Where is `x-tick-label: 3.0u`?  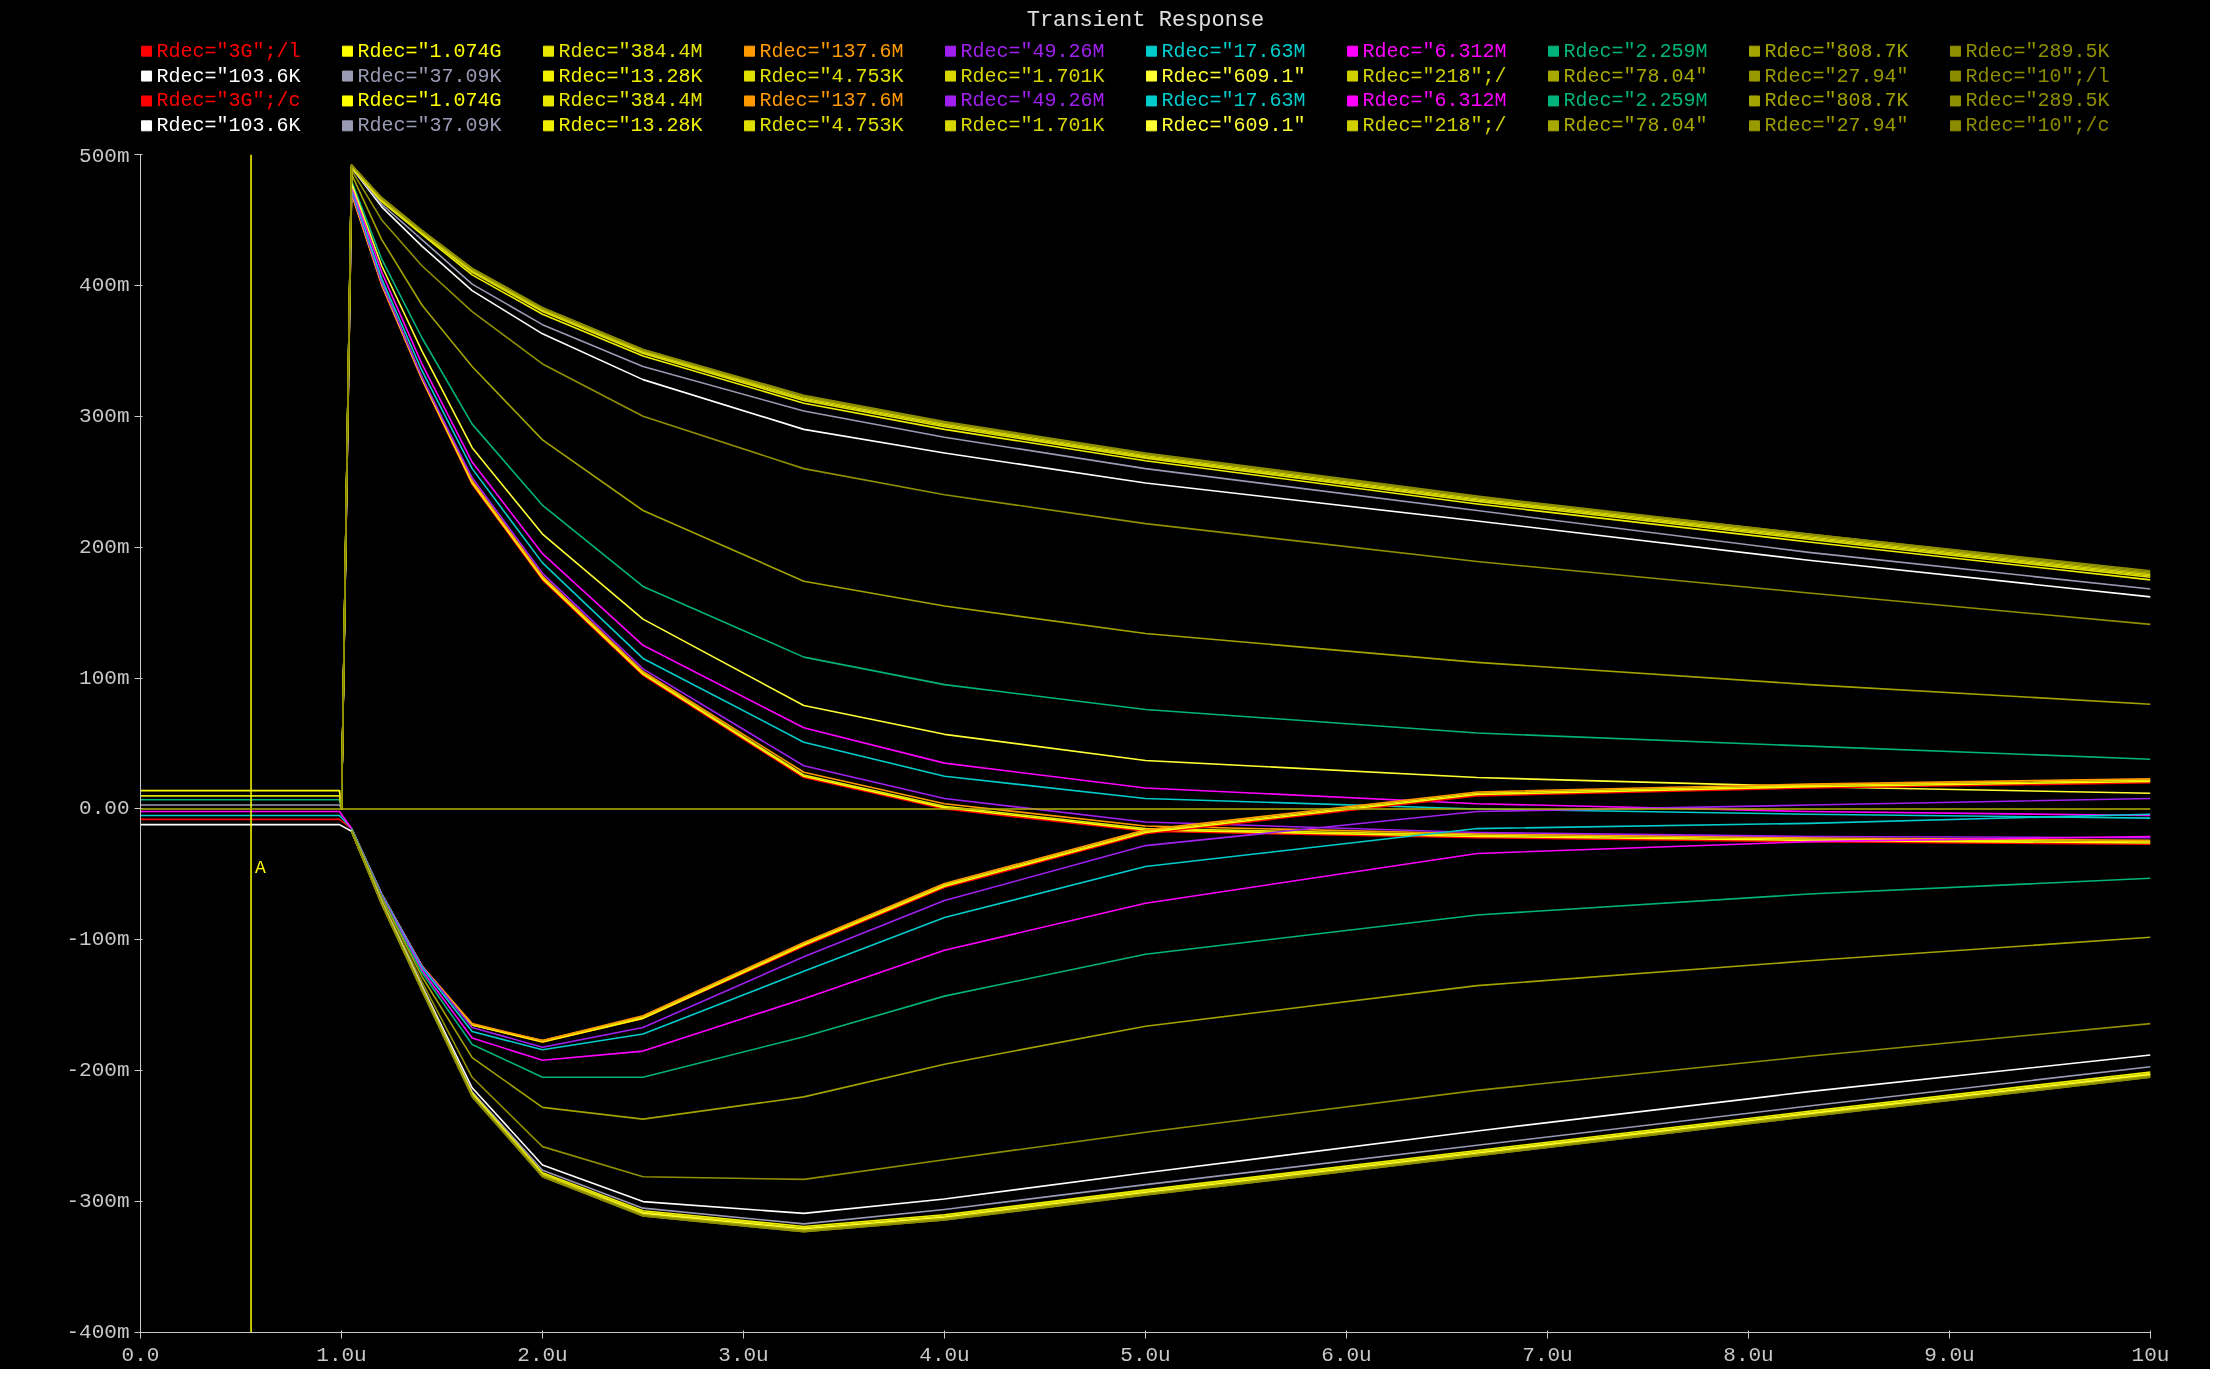 x-tick-label: 3.0u is located at coordinates (743, 1355).